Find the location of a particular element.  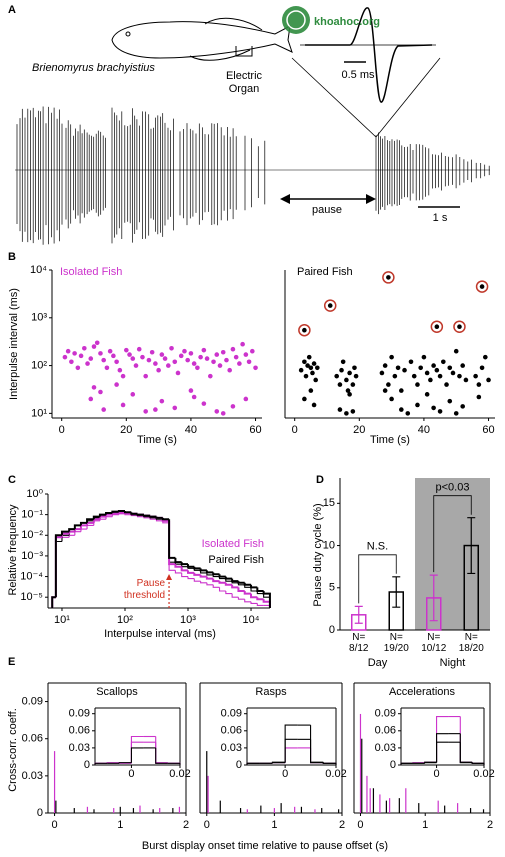

y-tick-label: 10² is located at coordinates (39, 365).